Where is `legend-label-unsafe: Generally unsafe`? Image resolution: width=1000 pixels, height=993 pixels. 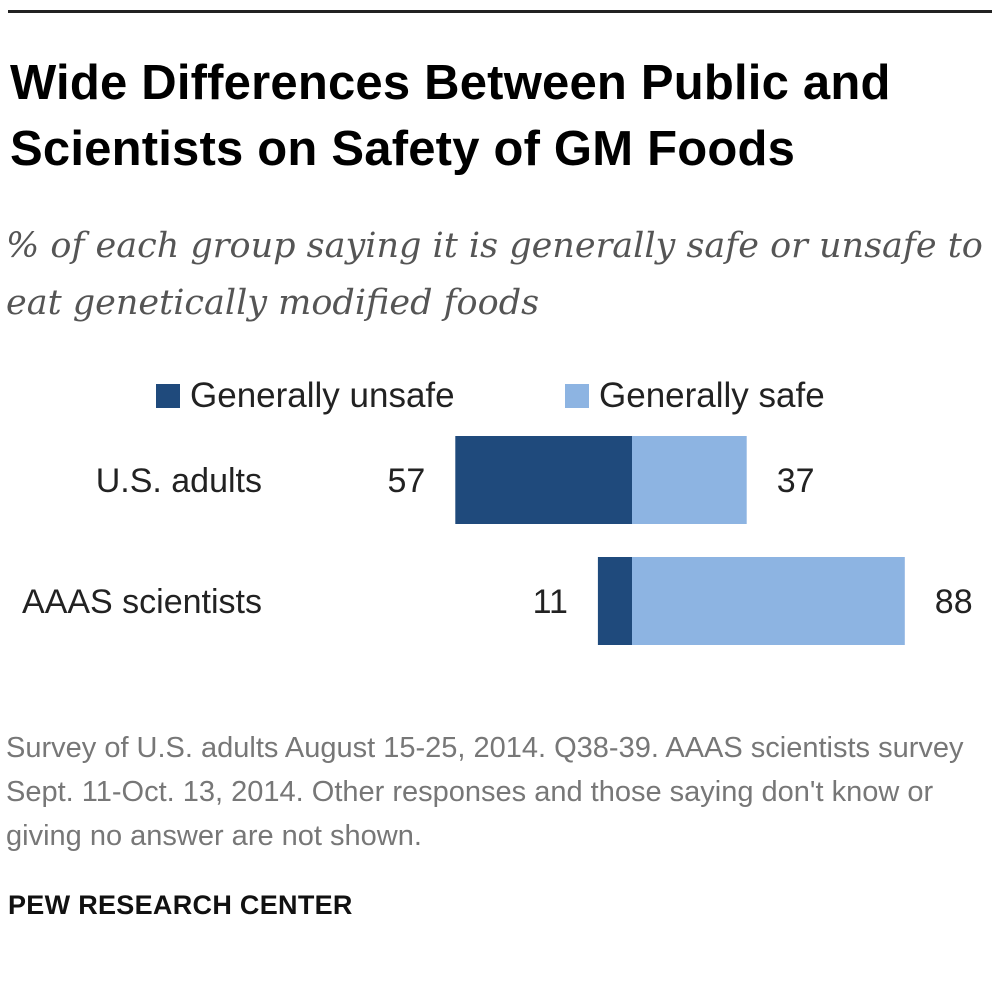
legend-label-unsafe: Generally unsafe is located at coordinates (322, 395).